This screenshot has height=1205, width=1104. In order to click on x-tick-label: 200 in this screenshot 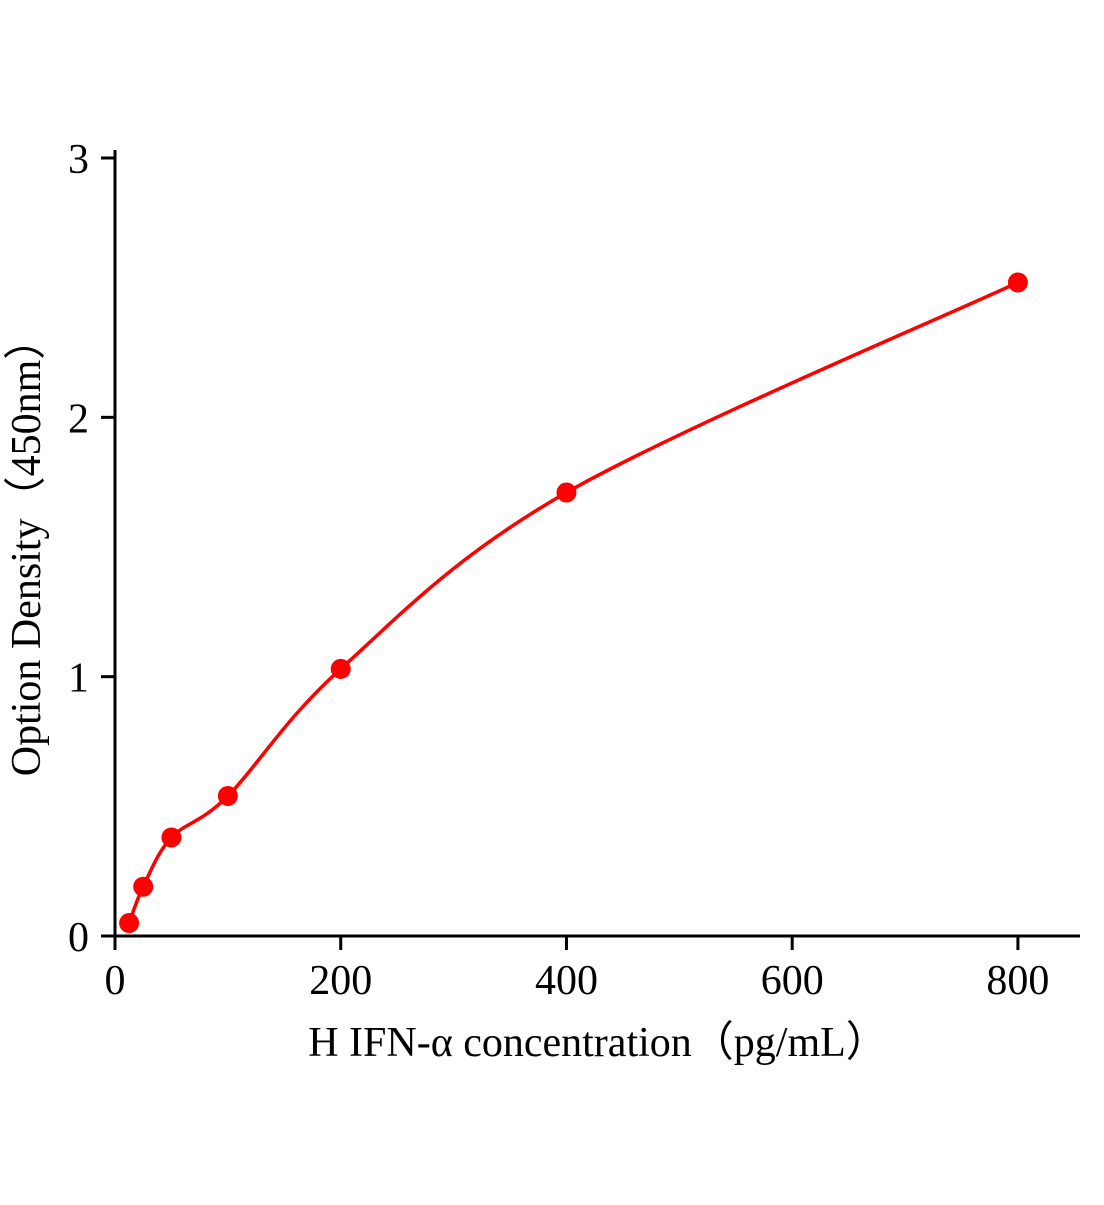, I will do `click(340, 981)`.